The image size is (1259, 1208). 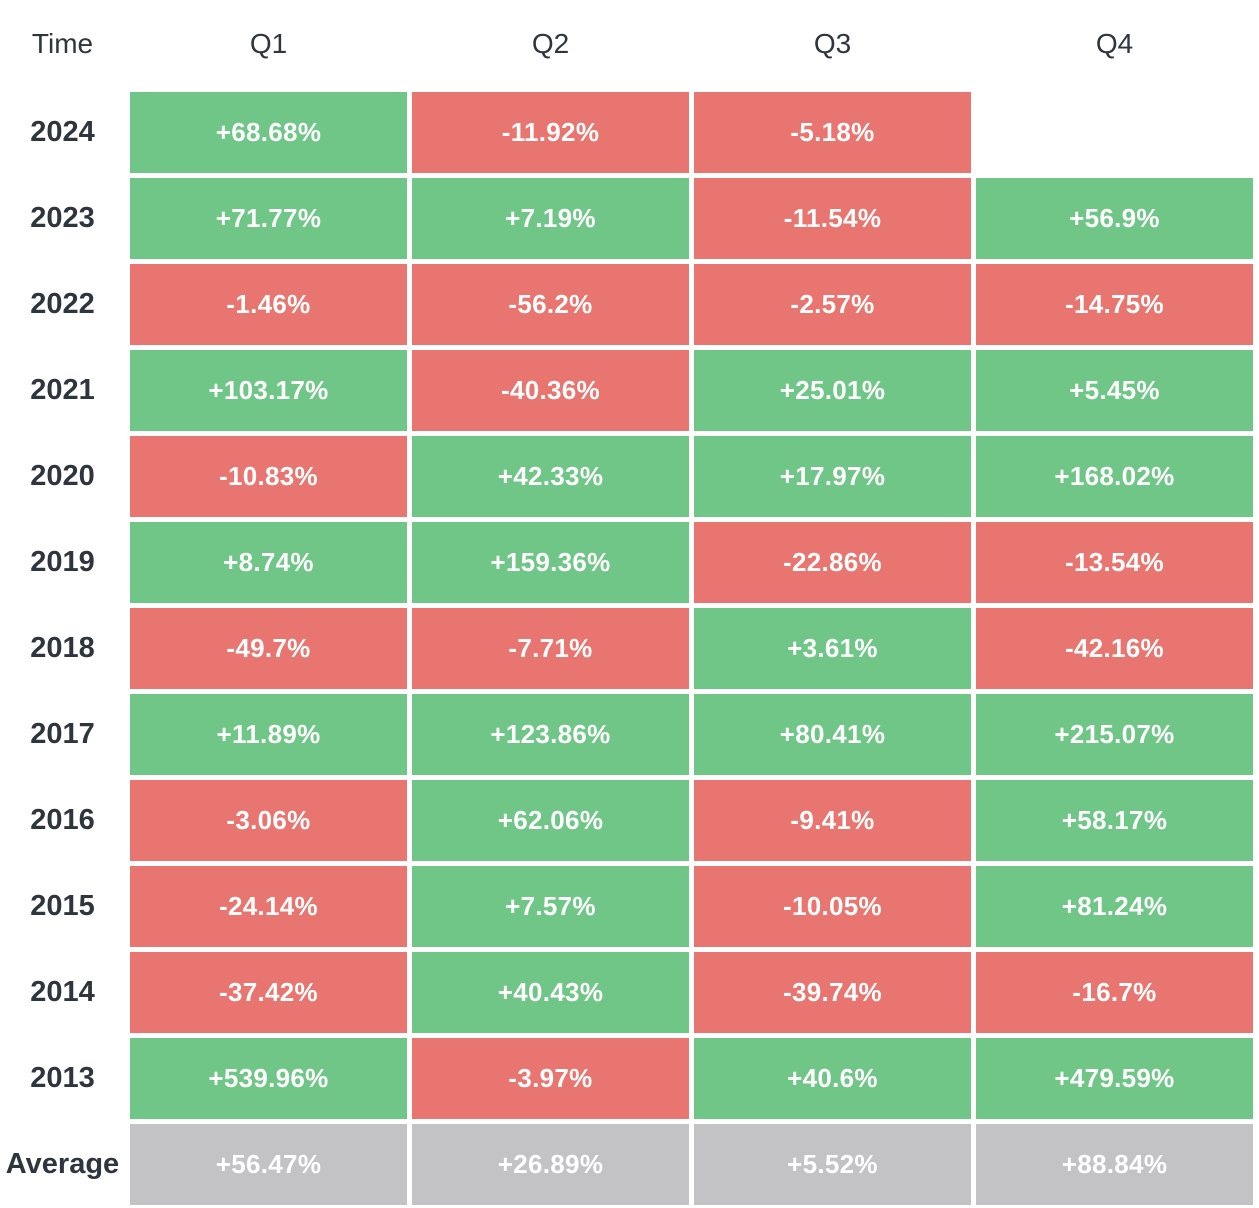 I want to click on cell-2023-q1: +71.77%, so click(x=268, y=218).